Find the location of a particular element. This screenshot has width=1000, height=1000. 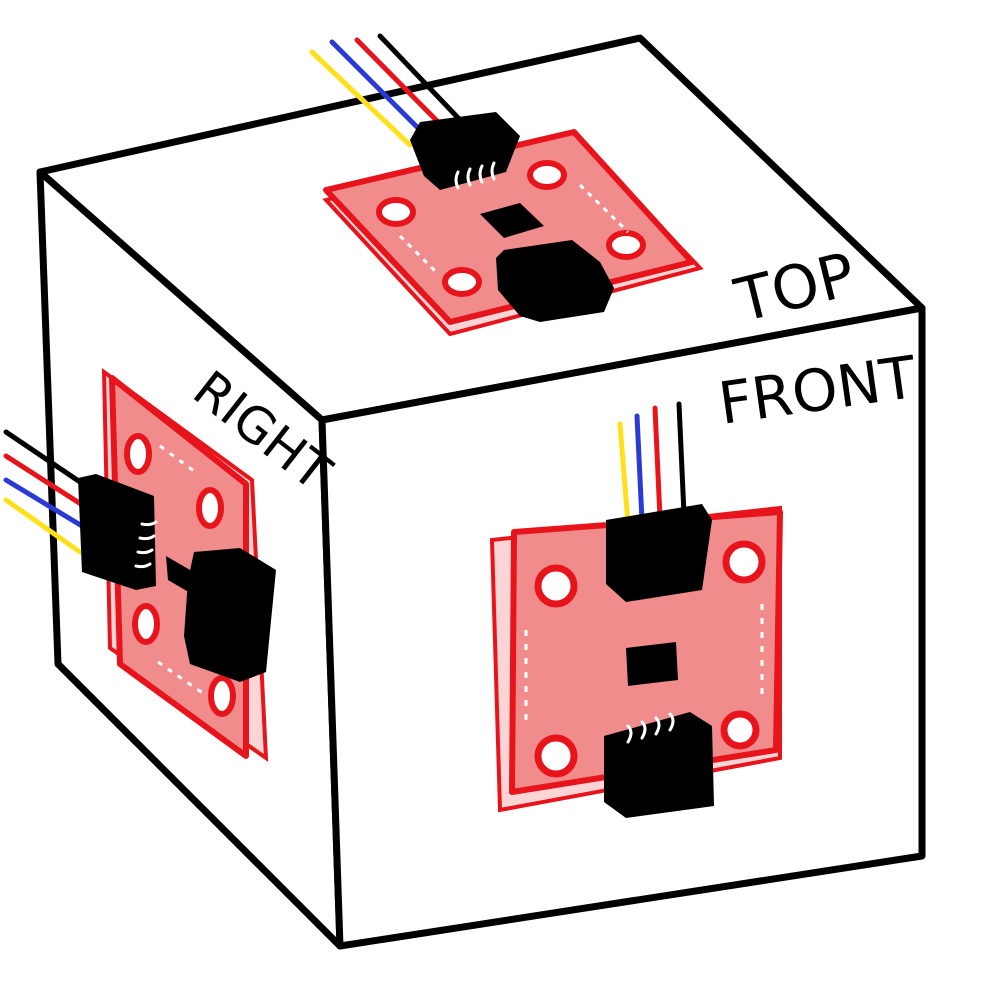

right-board-holes is located at coordinates (180, 575).